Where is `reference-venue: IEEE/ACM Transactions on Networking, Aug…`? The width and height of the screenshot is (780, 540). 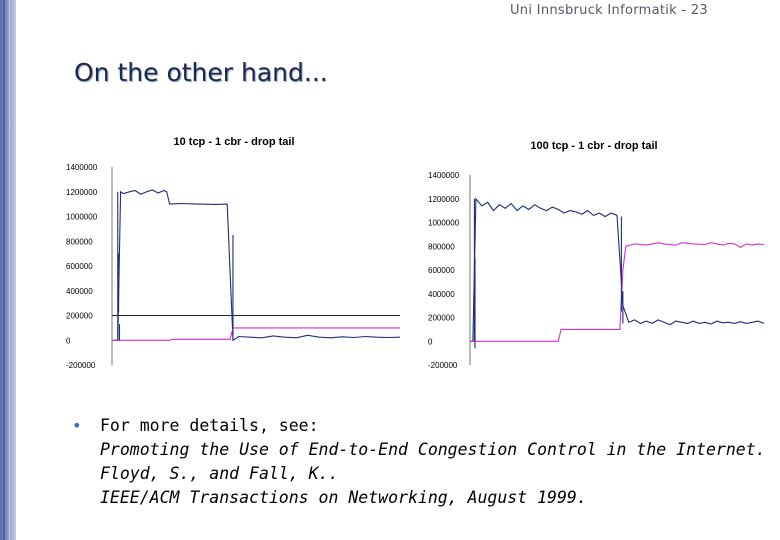
reference-venue: IEEE/ACM Transactions on Networking, Aug… is located at coordinates (343, 497).